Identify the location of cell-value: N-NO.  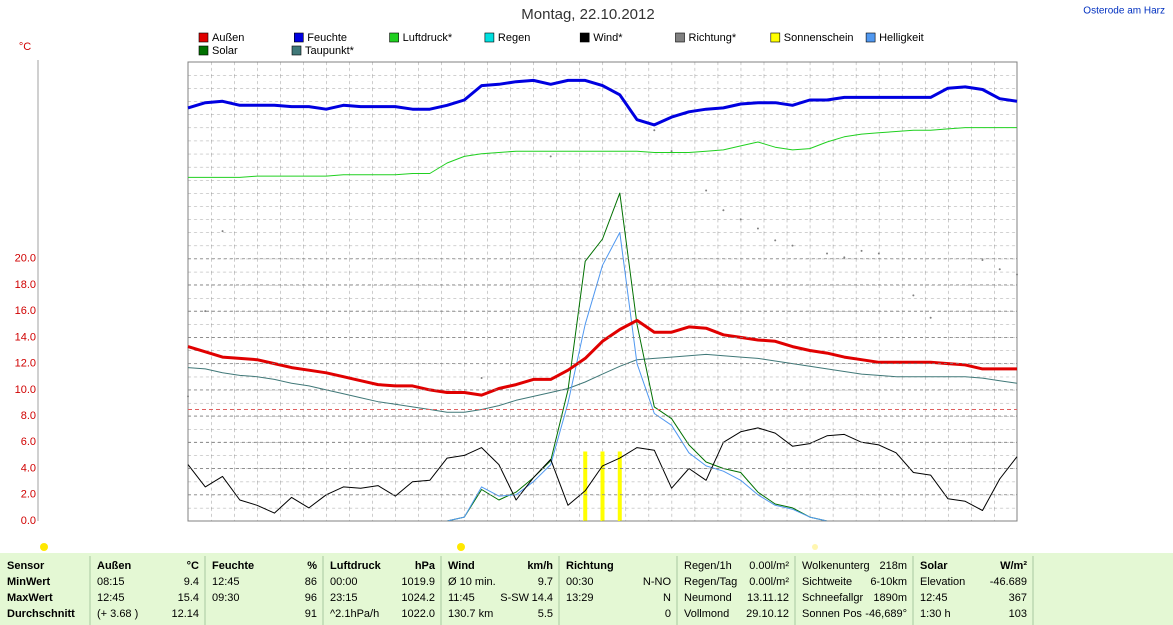
(657, 582).